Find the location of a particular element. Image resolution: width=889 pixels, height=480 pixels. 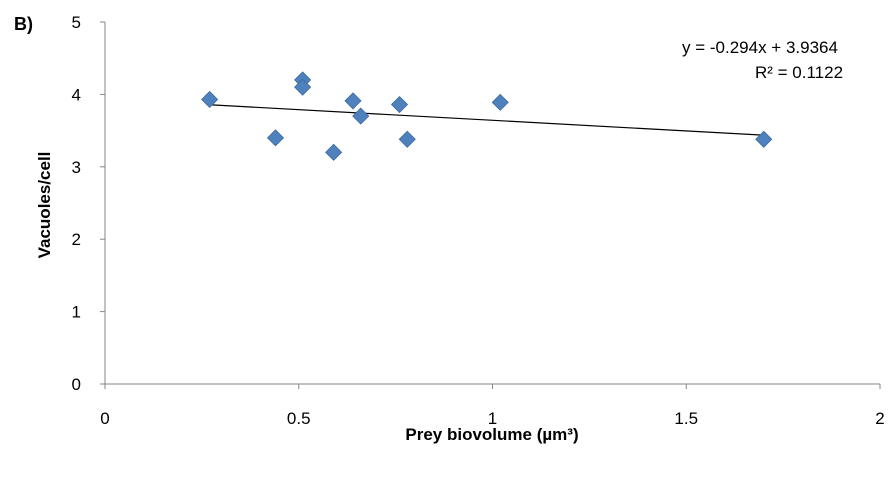

trendline is located at coordinates (486, 120).